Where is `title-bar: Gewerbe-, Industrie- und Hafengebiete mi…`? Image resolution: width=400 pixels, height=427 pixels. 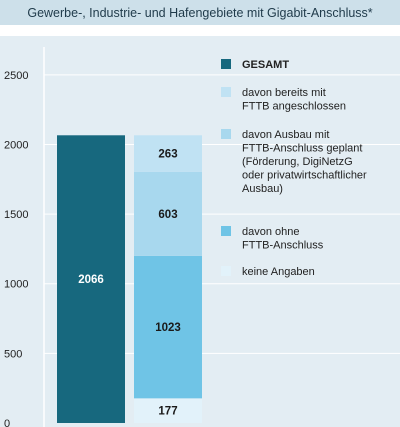
title-bar: Gewerbe-, Industrie- und Hafengebiete mi… is located at coordinates (200, 12).